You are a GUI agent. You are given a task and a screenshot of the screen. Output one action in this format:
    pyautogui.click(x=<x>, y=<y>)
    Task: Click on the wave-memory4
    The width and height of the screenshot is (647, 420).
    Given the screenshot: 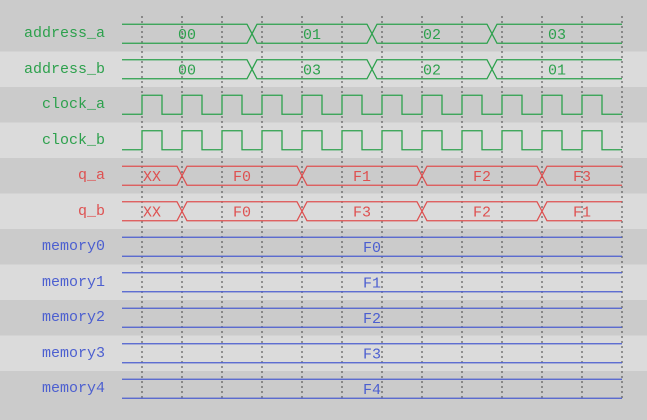 What is the action you would take?
    pyautogui.click(x=372, y=388)
    